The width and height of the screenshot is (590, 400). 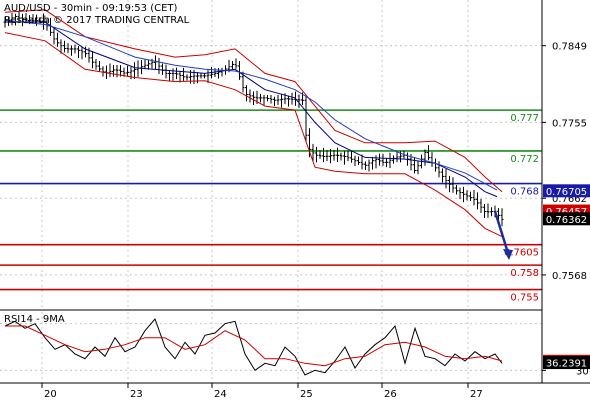 What do you see at coordinates (524, 298) in the screenshot?
I see `level-label: 0.755` at bounding box center [524, 298].